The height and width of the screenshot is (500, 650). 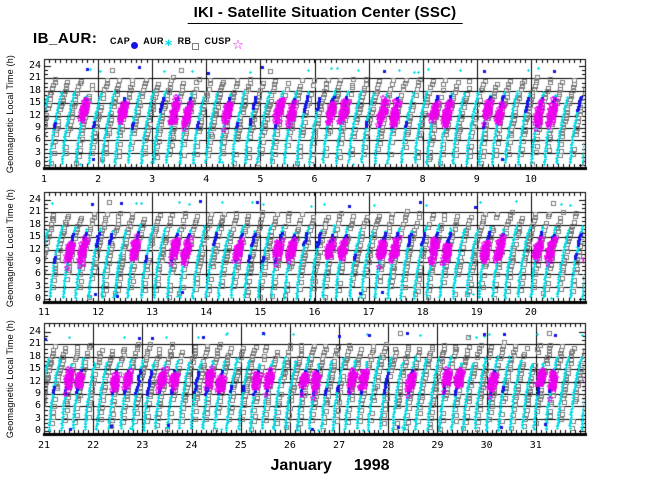 What do you see at coordinates (184, 41) in the screenshot?
I see `legend-item-label: RB` at bounding box center [184, 41].